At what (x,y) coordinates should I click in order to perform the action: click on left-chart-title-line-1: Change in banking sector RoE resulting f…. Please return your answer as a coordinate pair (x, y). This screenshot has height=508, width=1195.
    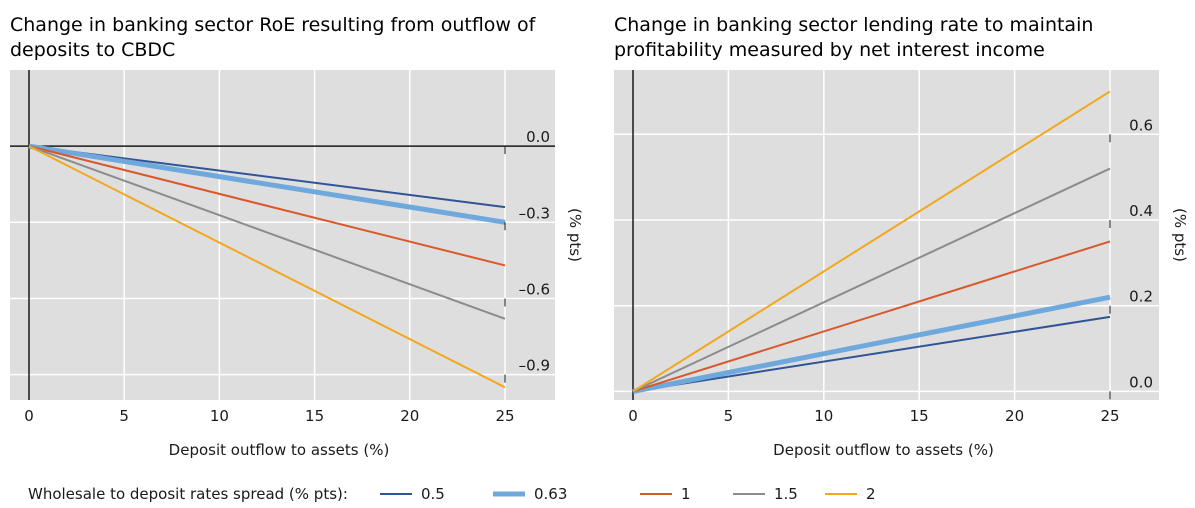
    Looking at the image, I should click on (273, 25).